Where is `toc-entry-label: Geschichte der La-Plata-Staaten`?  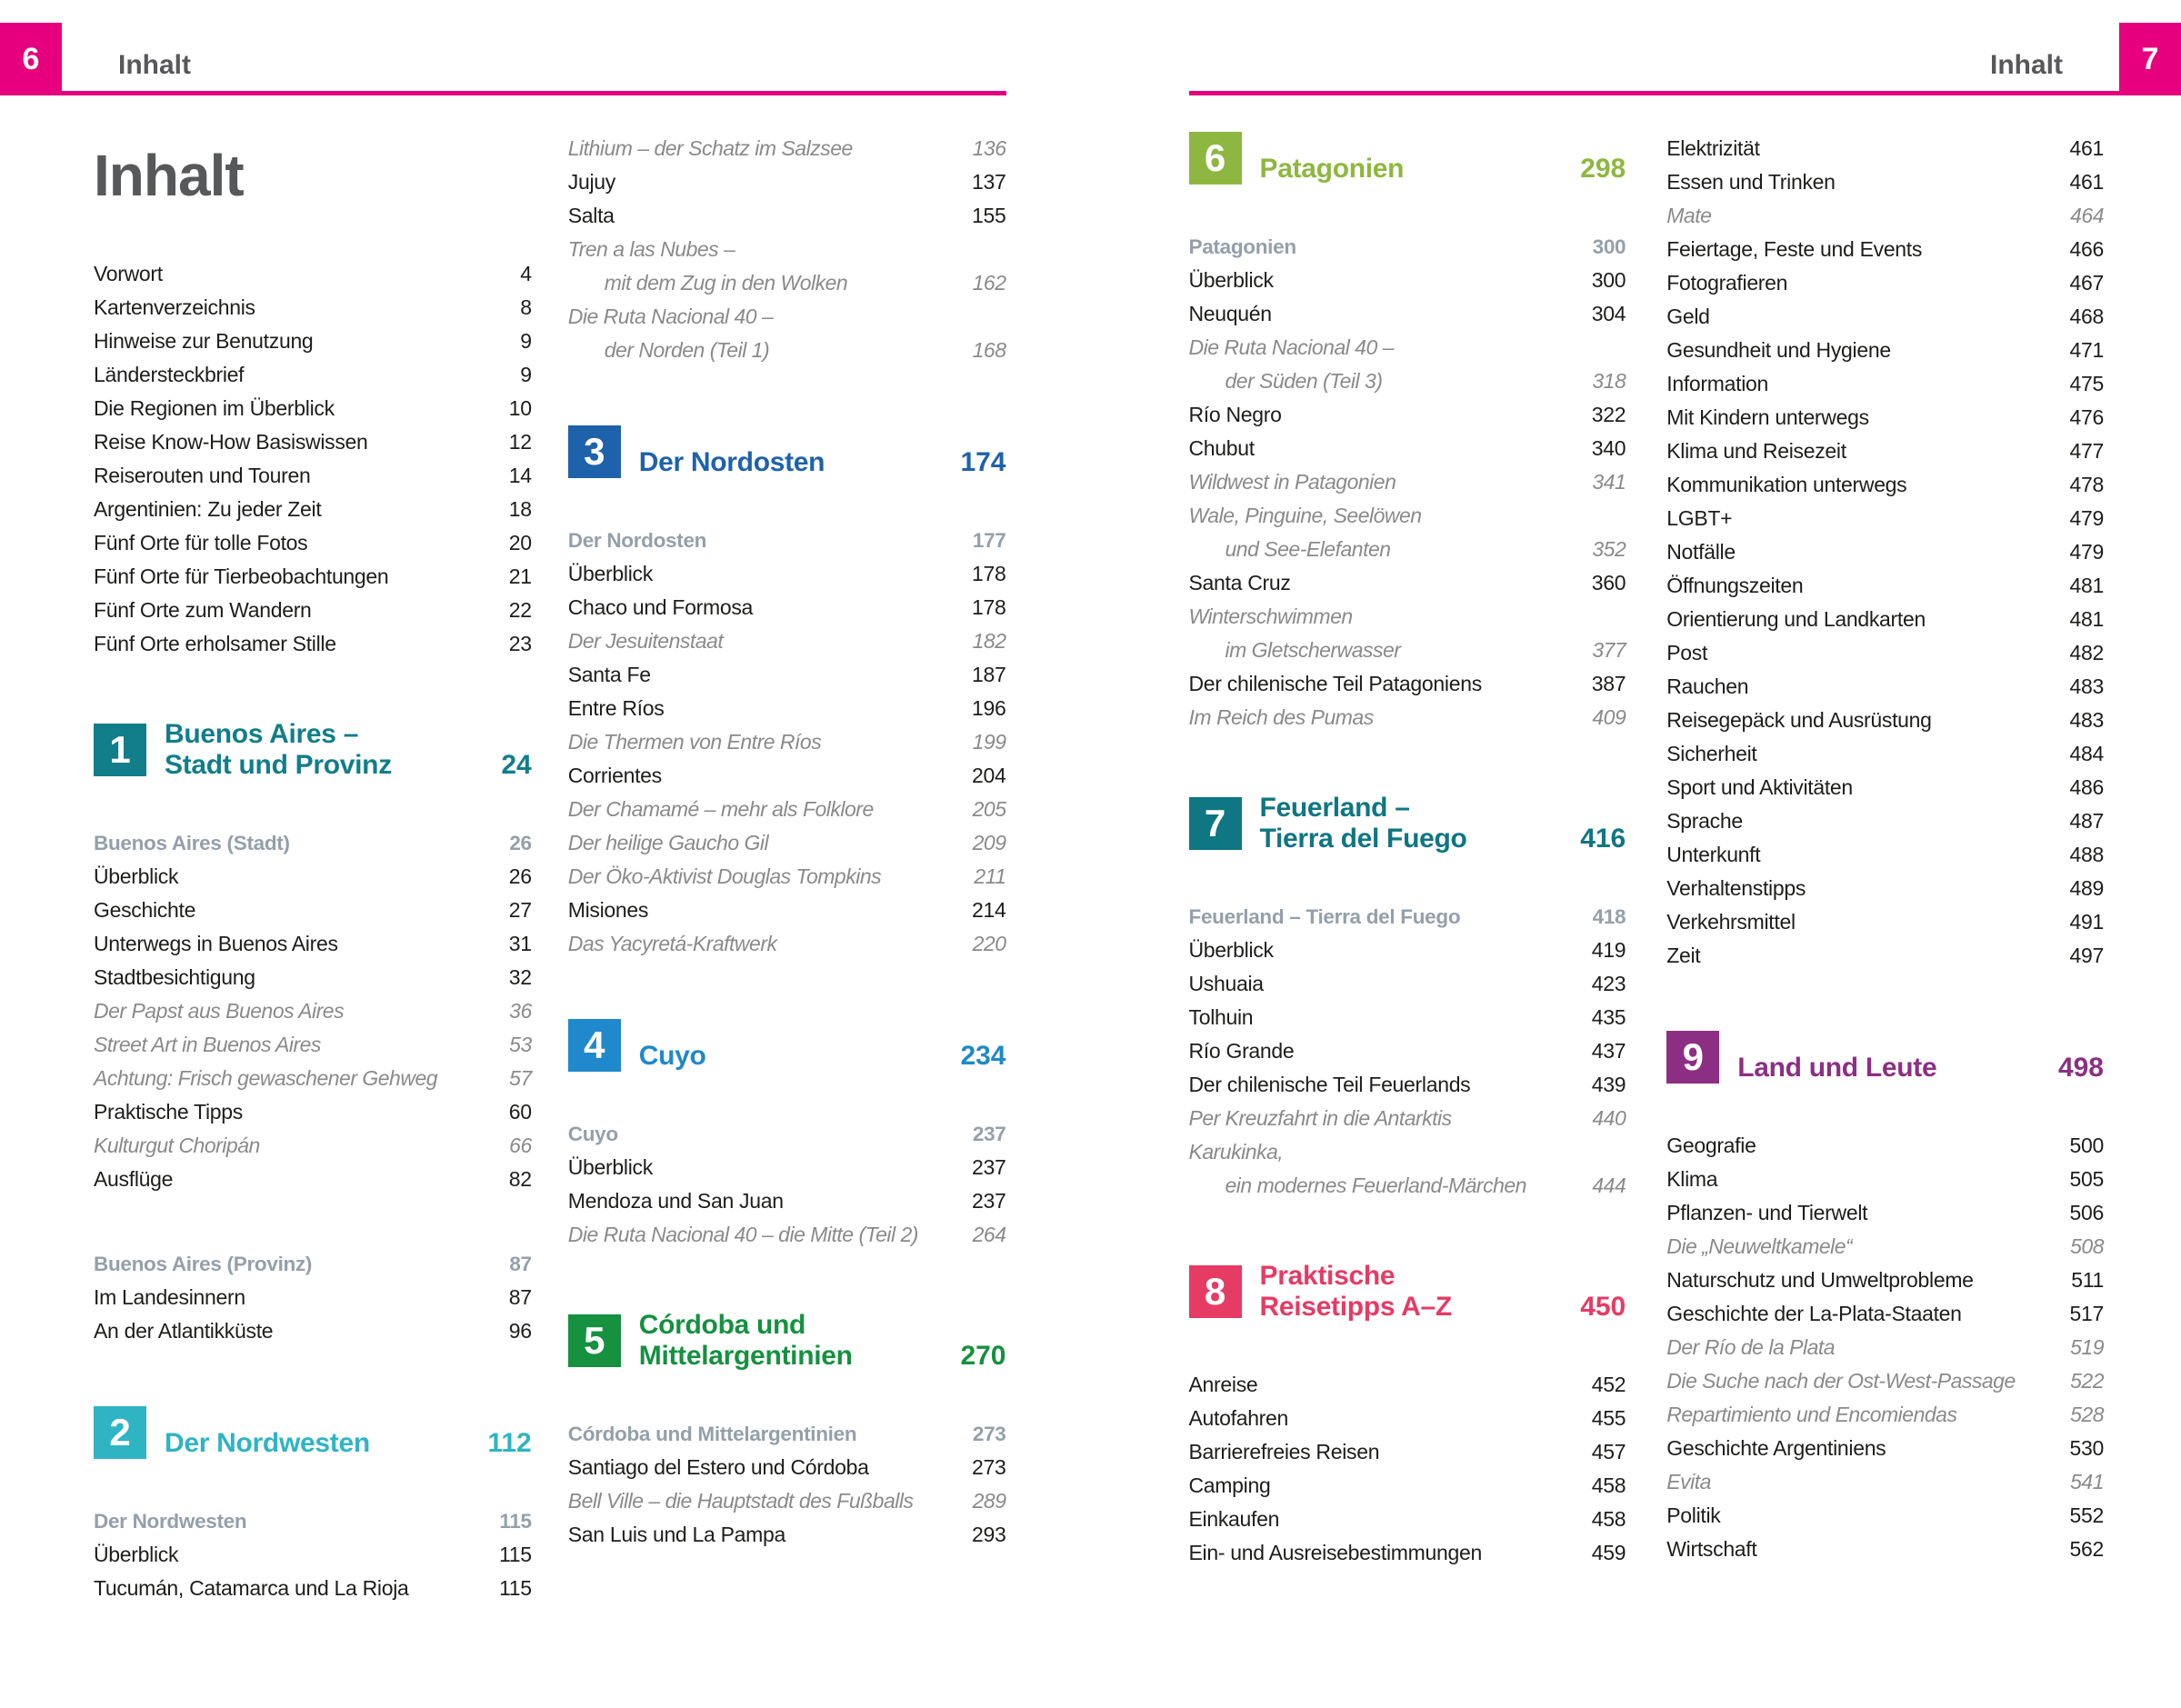
toc-entry-label: Geschichte der La-Plata-Staaten is located at coordinates (1814, 1314).